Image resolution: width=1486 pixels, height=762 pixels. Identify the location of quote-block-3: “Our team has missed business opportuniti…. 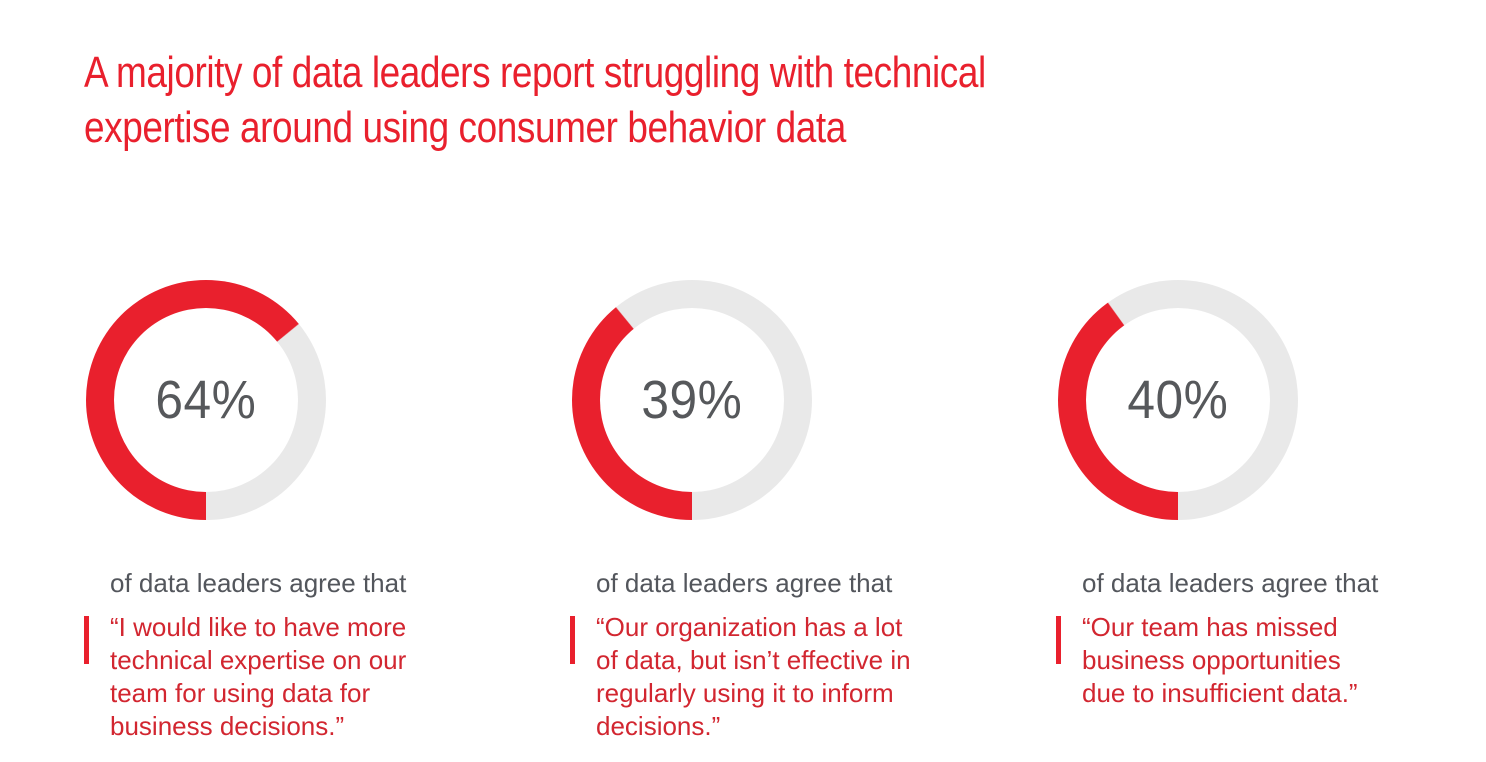
(1261, 660).